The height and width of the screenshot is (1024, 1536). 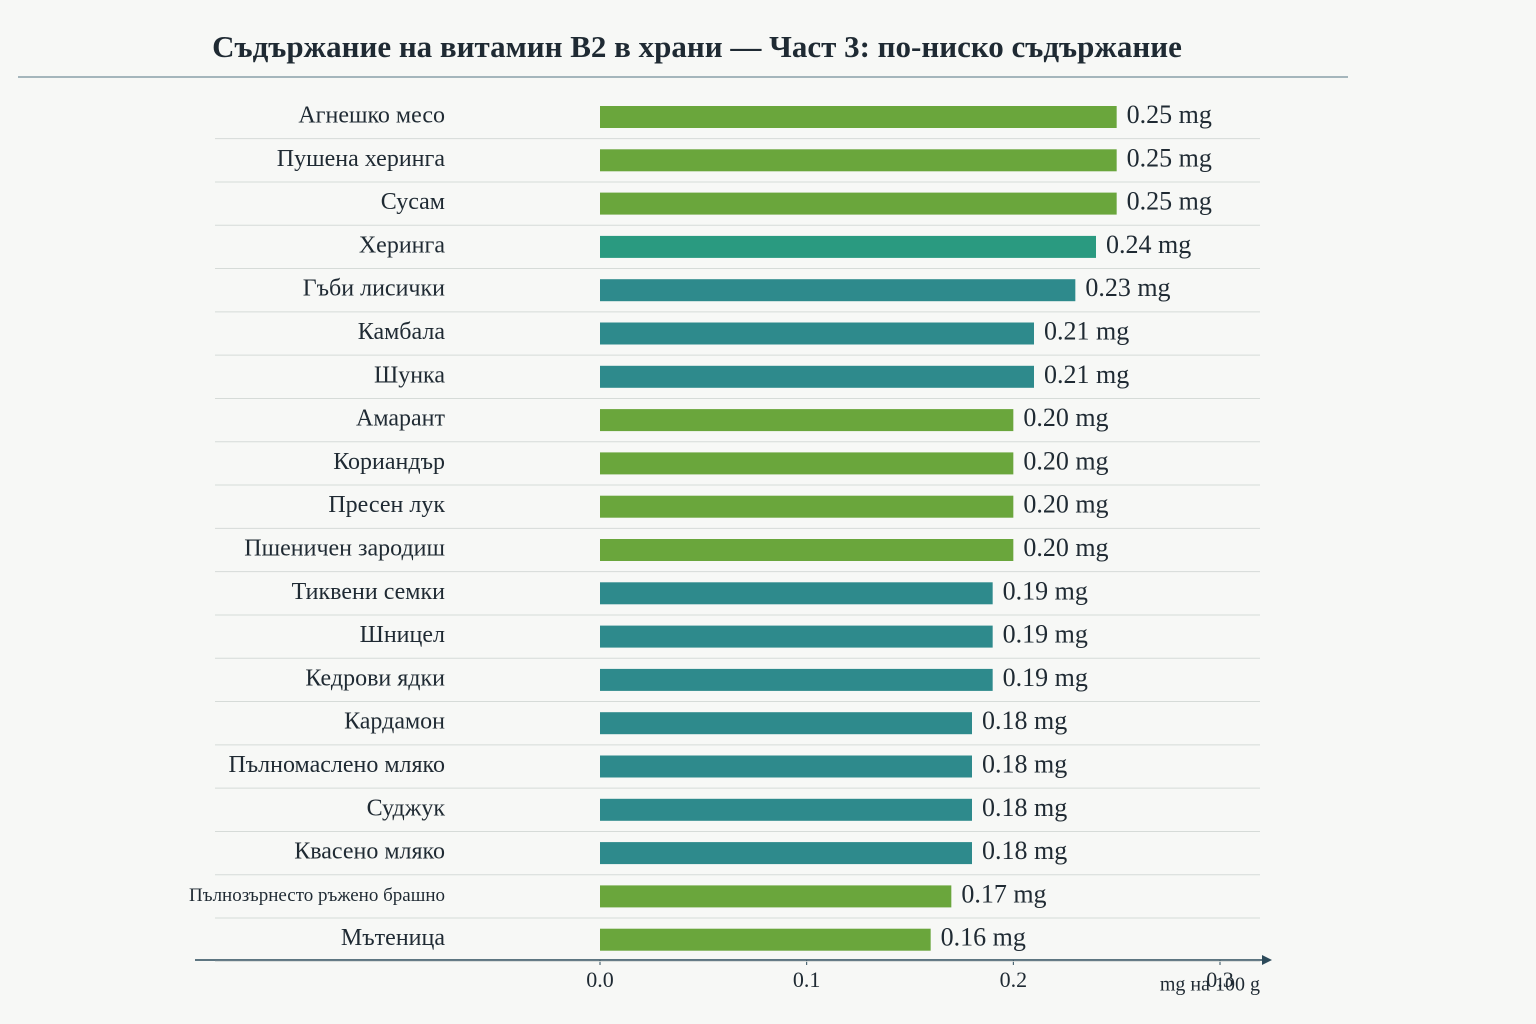 I want to click on category-label: Сусам, so click(x=413, y=202).